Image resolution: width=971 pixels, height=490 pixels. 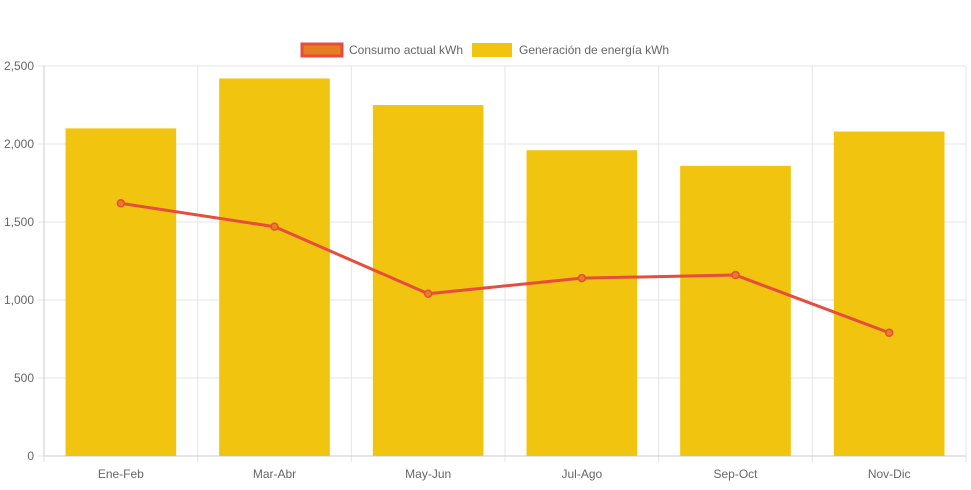 What do you see at coordinates (24, 378) in the screenshot?
I see `y-tick-label: 500` at bounding box center [24, 378].